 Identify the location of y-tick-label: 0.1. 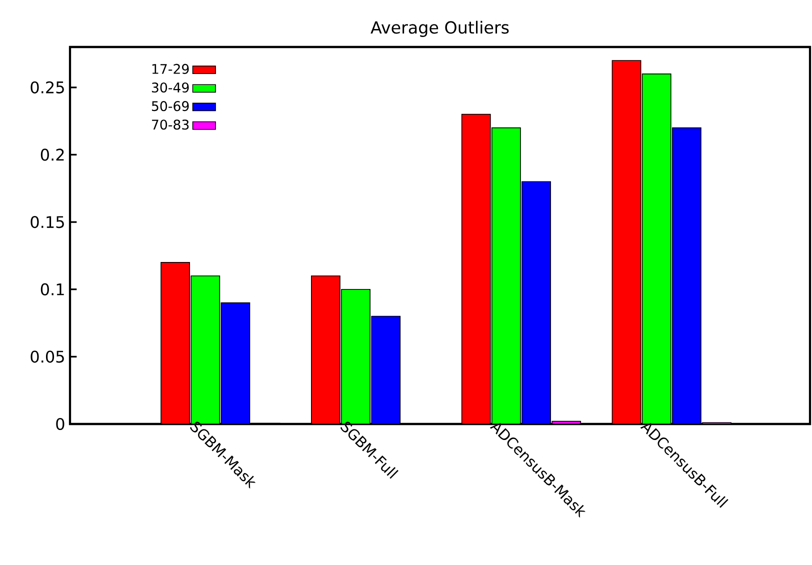
(52, 289).